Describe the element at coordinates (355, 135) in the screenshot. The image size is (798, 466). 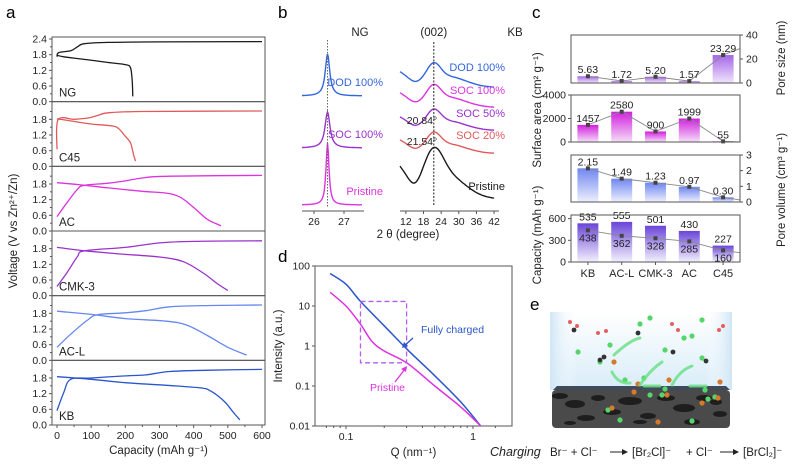
I see `ng-series-label: SOC 100%` at that location.